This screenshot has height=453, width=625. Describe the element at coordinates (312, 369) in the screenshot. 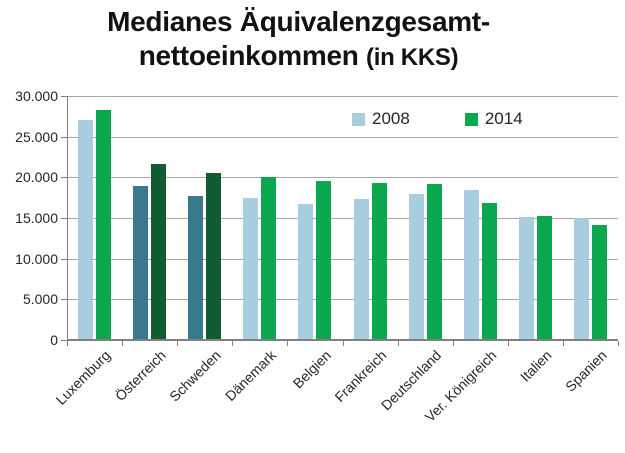

I see `x-axis-label: Belgien` at that location.